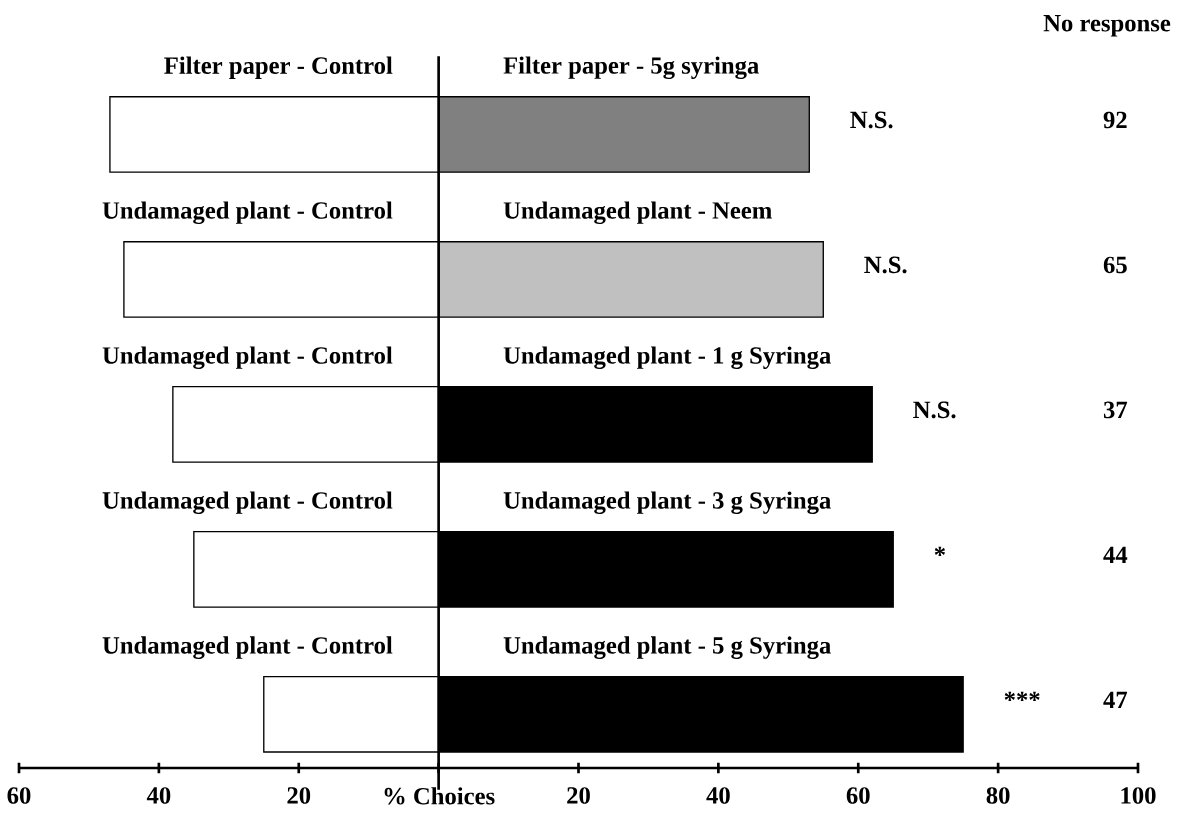 The height and width of the screenshot is (834, 1183). What do you see at coordinates (631, 68) in the screenshot?
I see `y-tick-label: Filter paper - 5g syringa` at bounding box center [631, 68].